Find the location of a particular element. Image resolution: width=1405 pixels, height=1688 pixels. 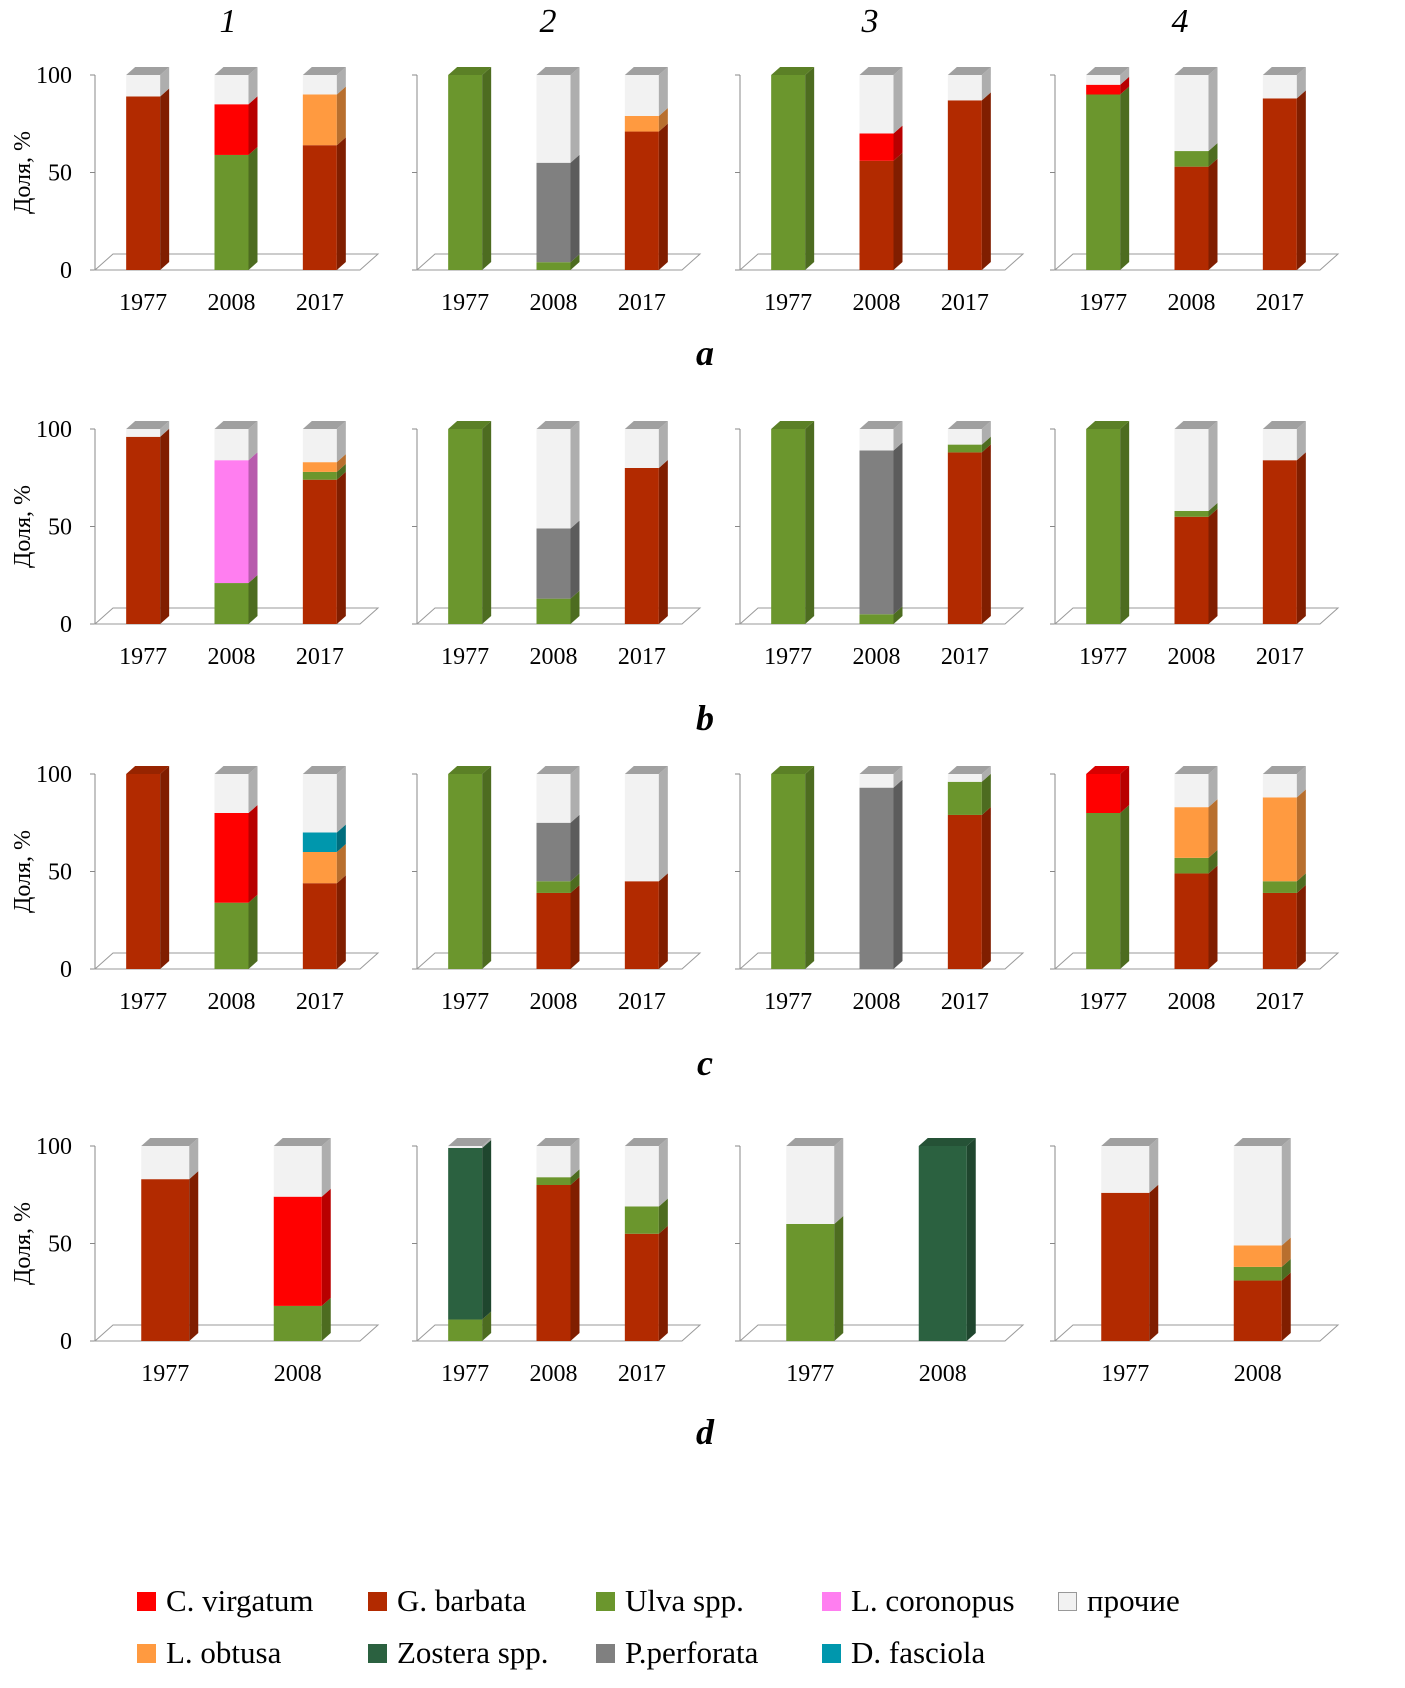

bar-b-3-2008 is located at coordinates (881, 522).